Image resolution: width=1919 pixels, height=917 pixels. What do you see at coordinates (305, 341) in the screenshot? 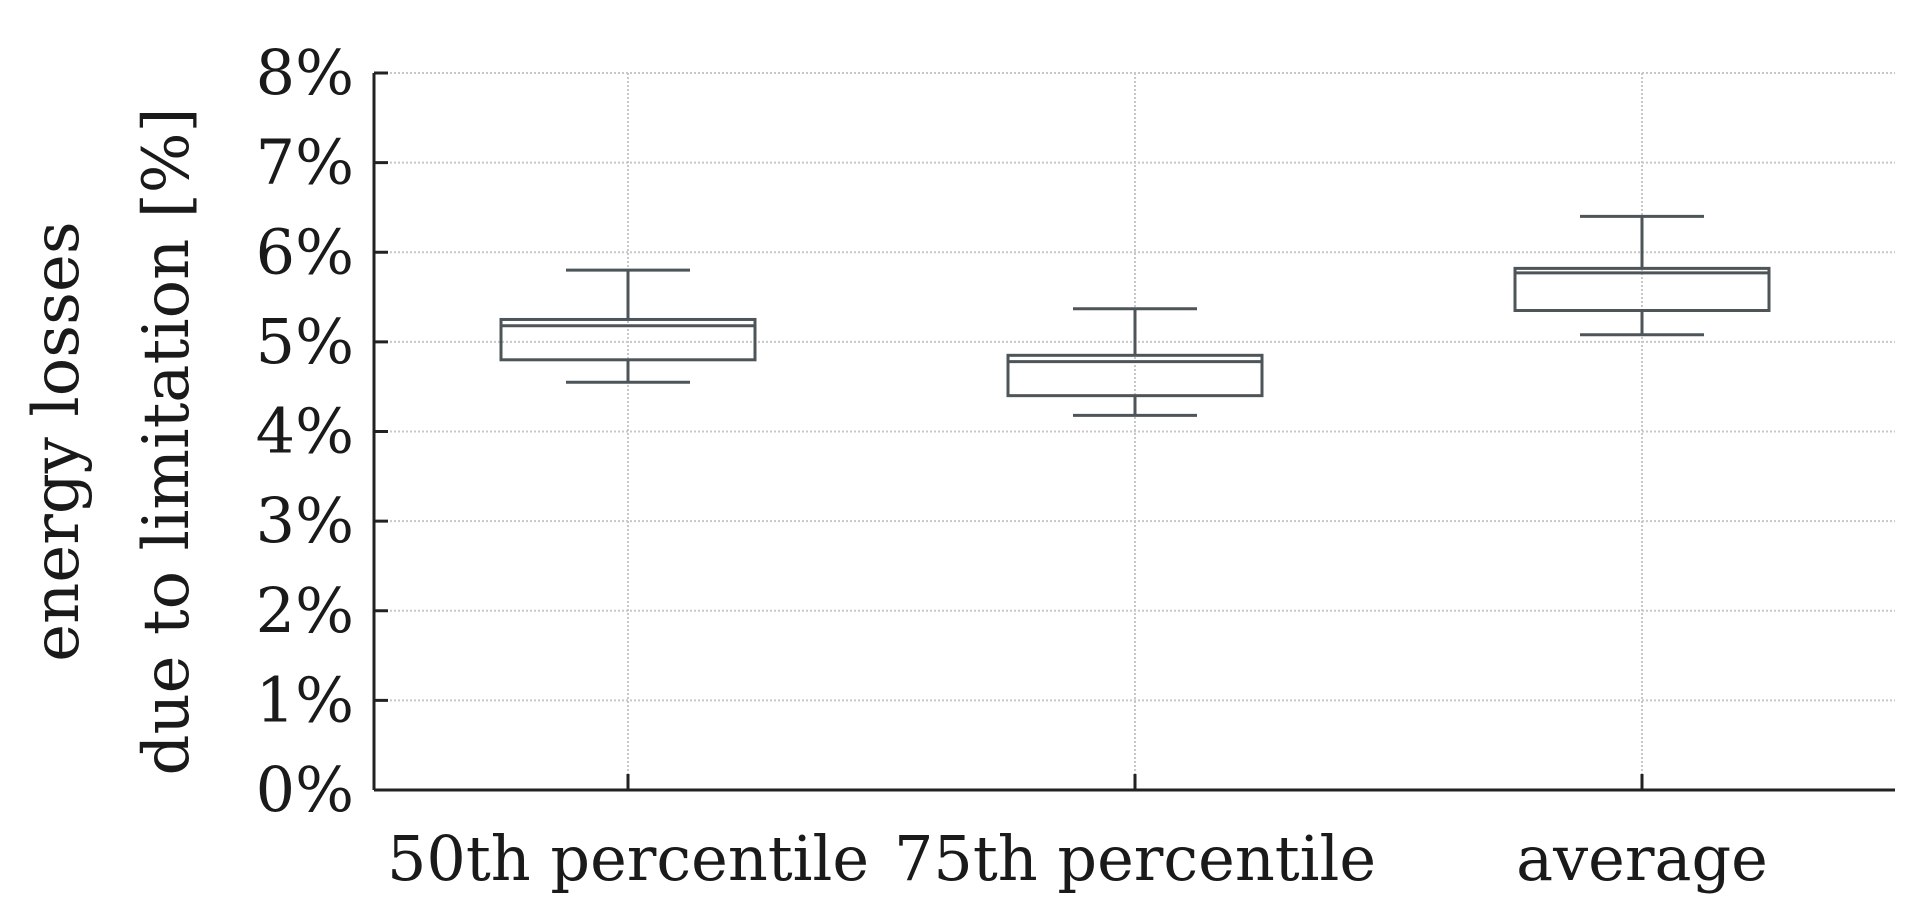
I see `y-tick-label: 5%` at bounding box center [305, 341].